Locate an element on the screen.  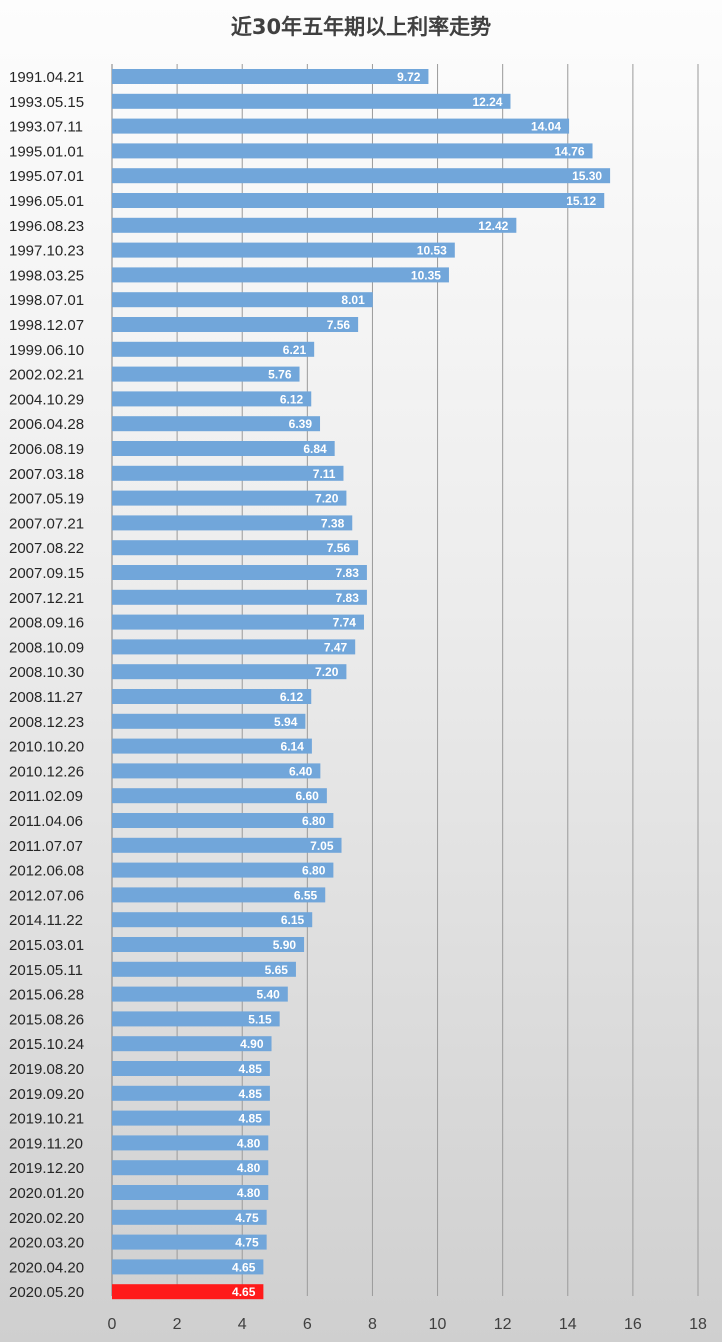
category-label: 1998.12.07 is located at coordinates (46, 325).